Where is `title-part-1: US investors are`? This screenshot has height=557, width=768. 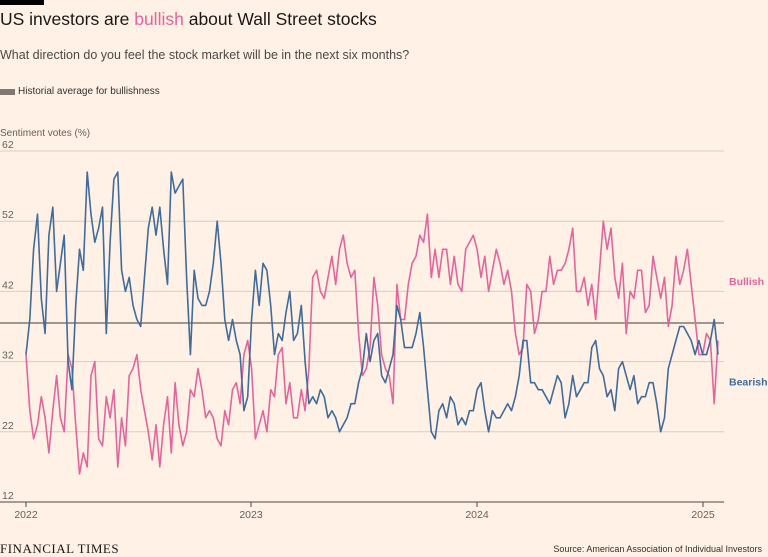
title-part-1: US investors are is located at coordinates (67, 19).